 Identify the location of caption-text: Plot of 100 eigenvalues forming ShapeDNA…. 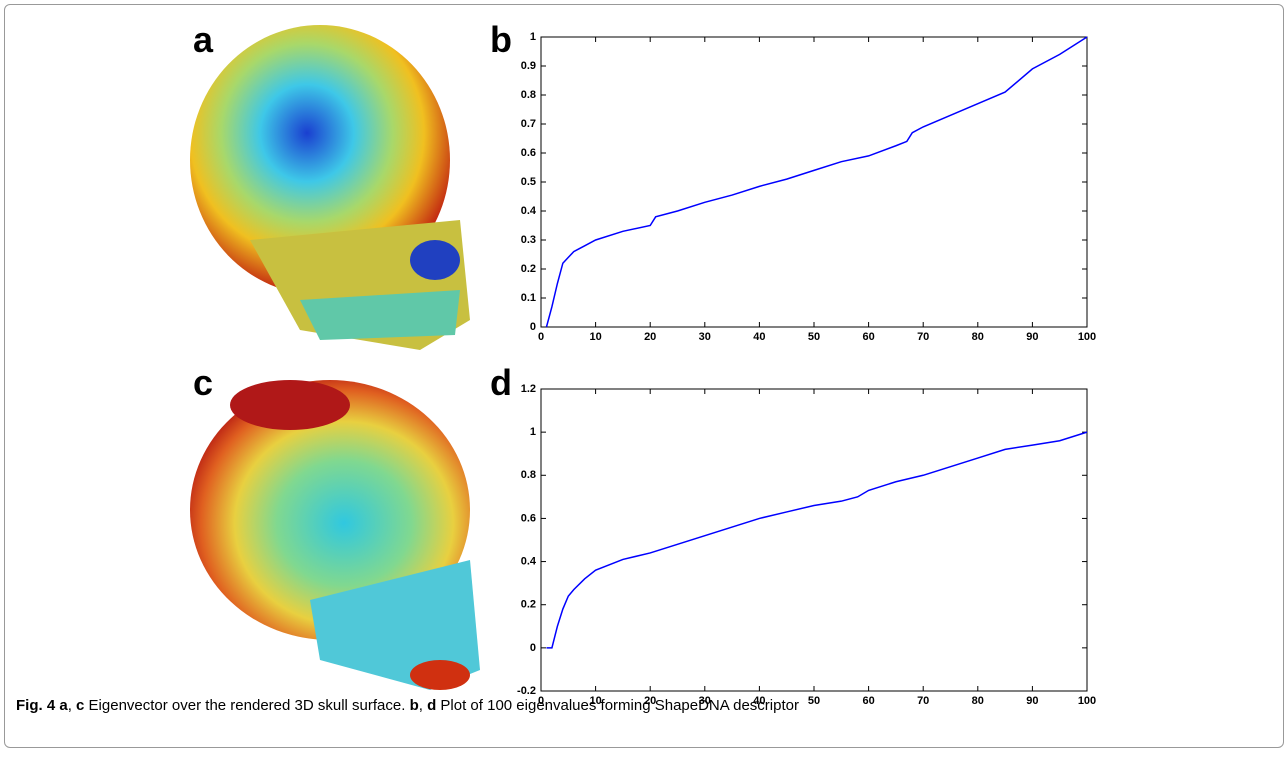
(619, 705).